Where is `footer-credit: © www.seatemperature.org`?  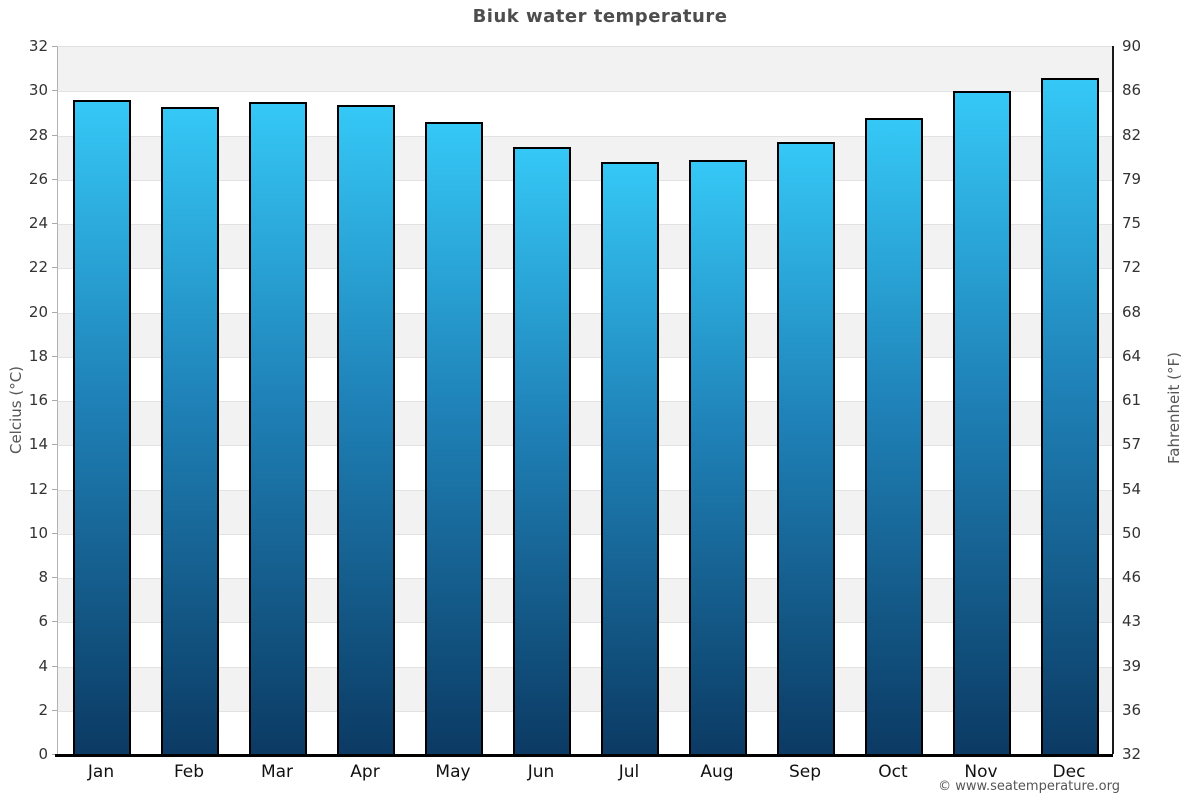 footer-credit: © www.seatemperature.org is located at coordinates (1029, 786).